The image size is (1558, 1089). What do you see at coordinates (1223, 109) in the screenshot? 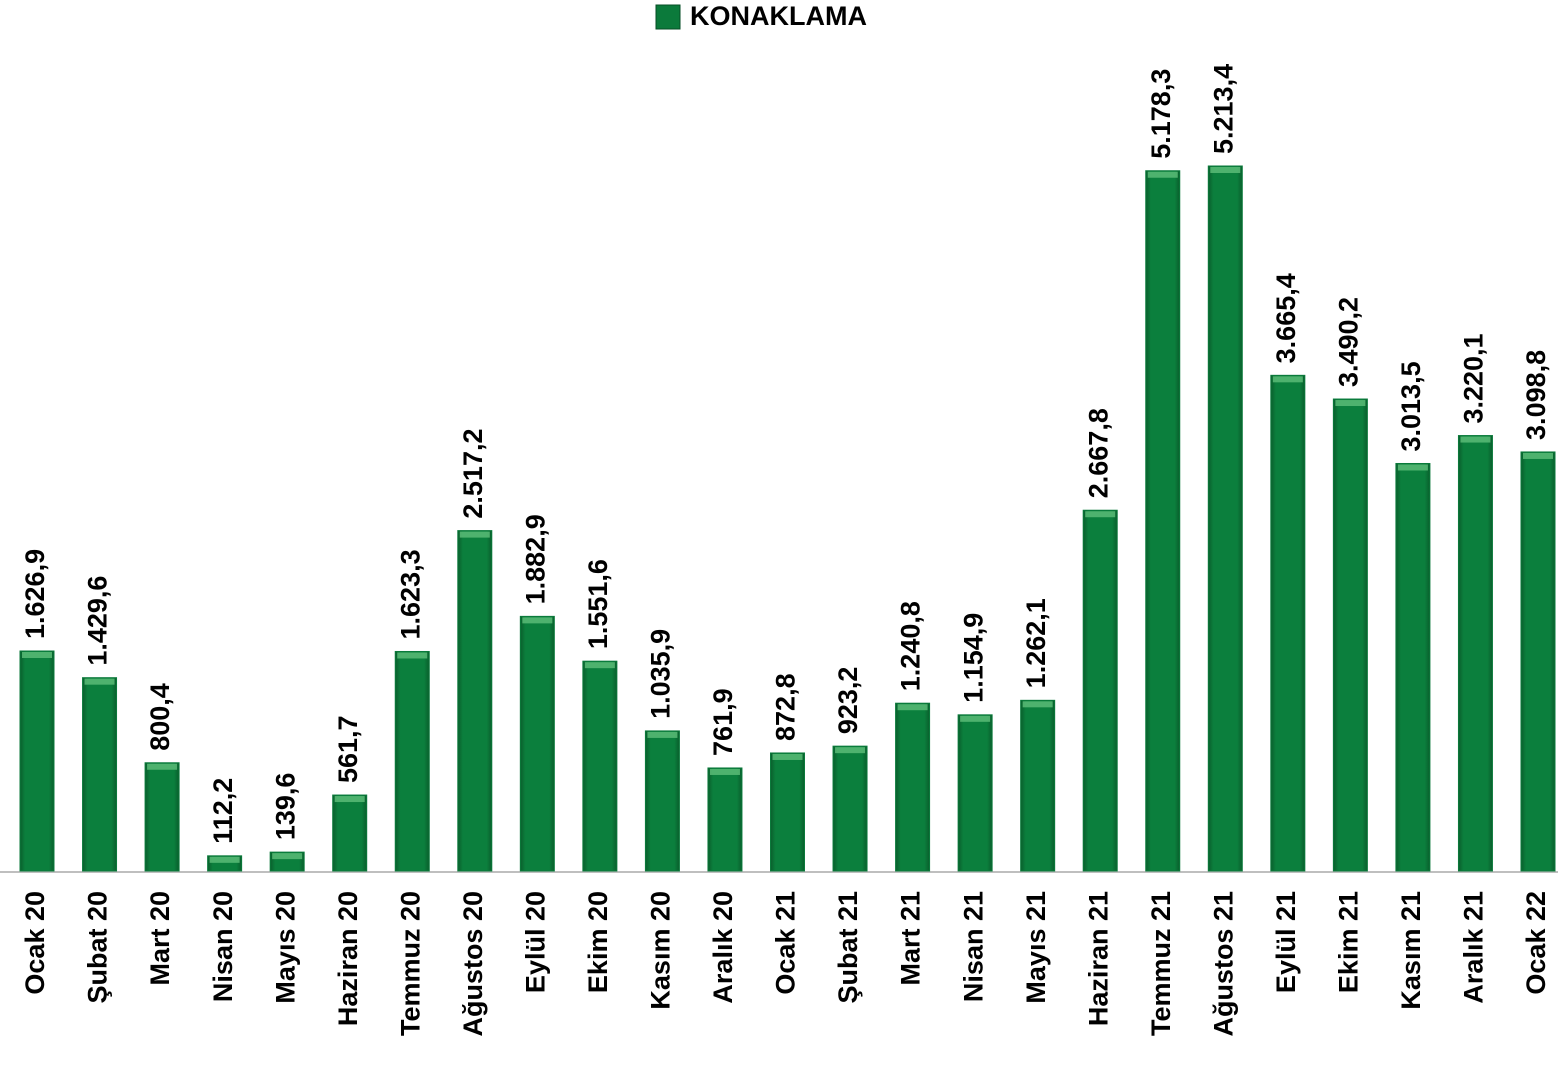
I see `value-label: 5.213,4` at bounding box center [1223, 109].